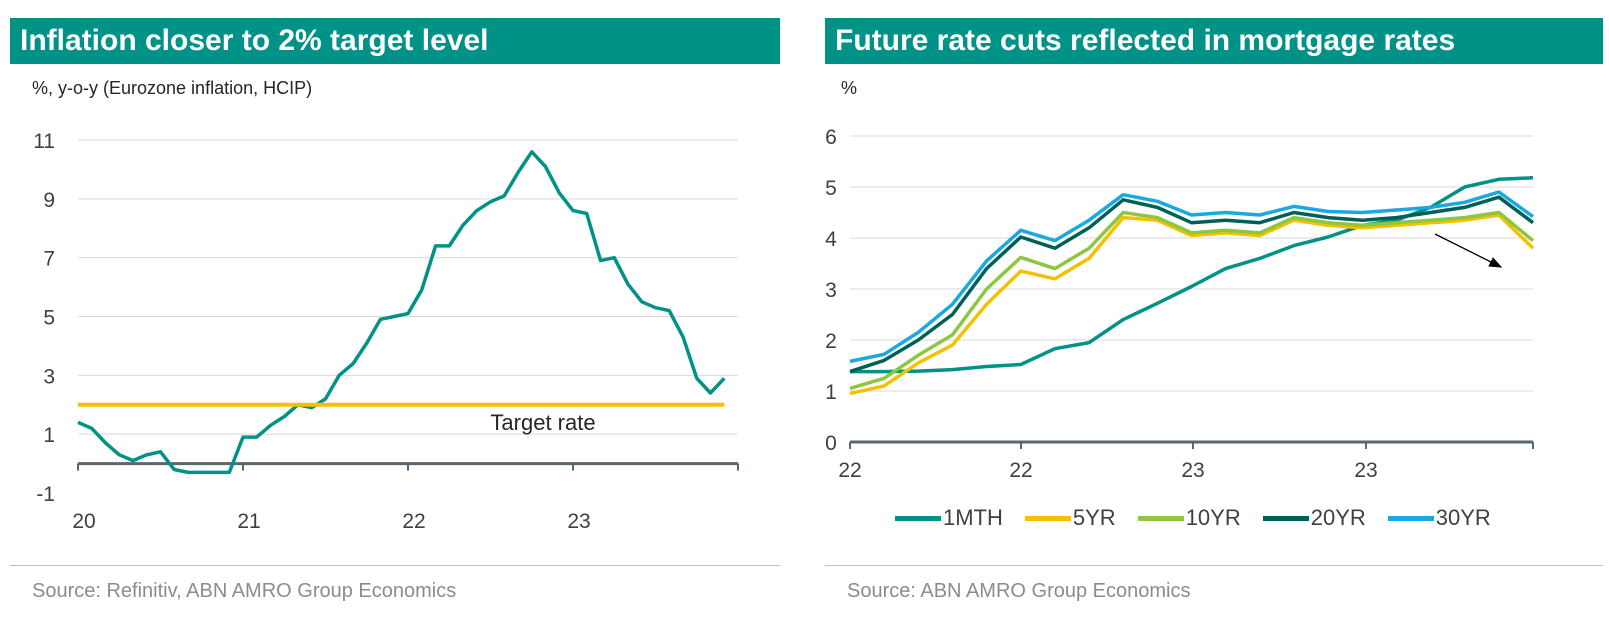  I want to click on series-line-20yr, so click(1192, 284).